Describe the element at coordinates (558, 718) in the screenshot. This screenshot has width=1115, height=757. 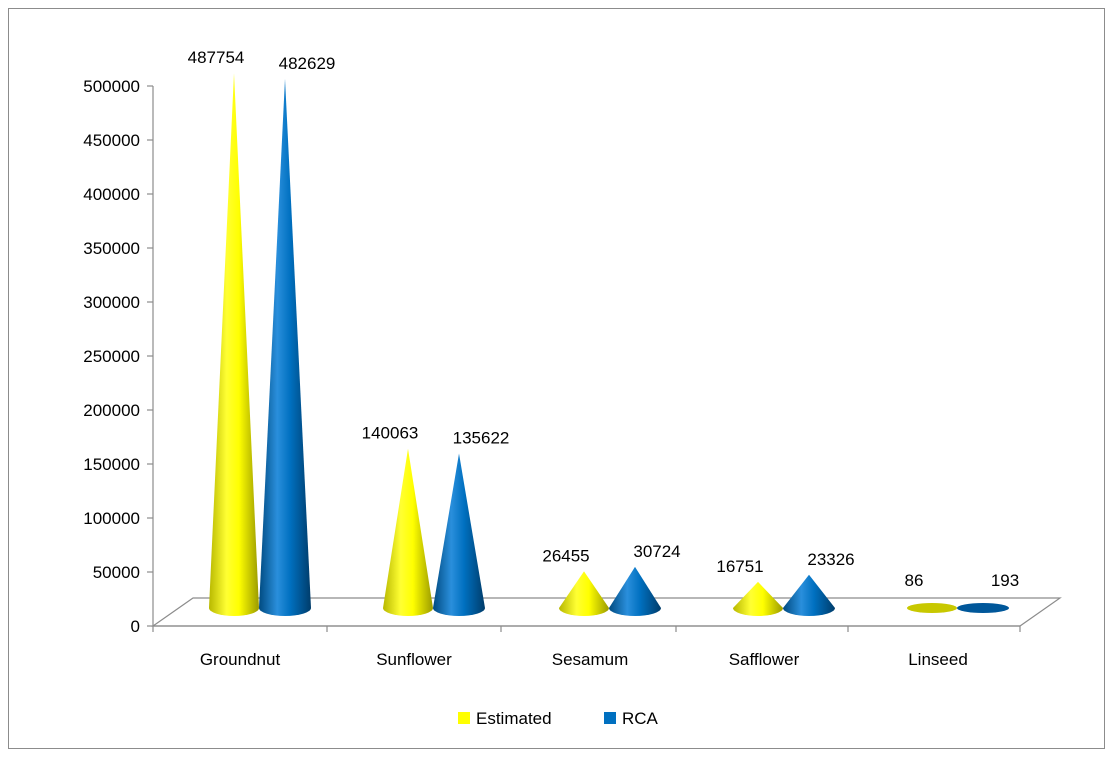
I see `legend: Estimated RCA` at that location.